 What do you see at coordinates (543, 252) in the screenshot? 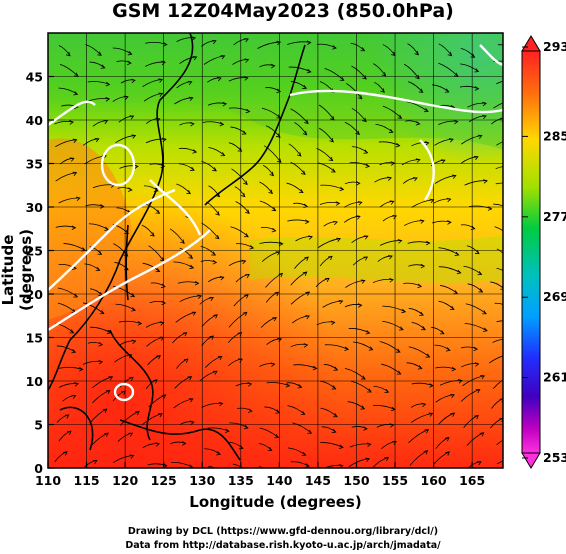
I see `colorbar: 293 285 277 269 261 253` at bounding box center [543, 252].